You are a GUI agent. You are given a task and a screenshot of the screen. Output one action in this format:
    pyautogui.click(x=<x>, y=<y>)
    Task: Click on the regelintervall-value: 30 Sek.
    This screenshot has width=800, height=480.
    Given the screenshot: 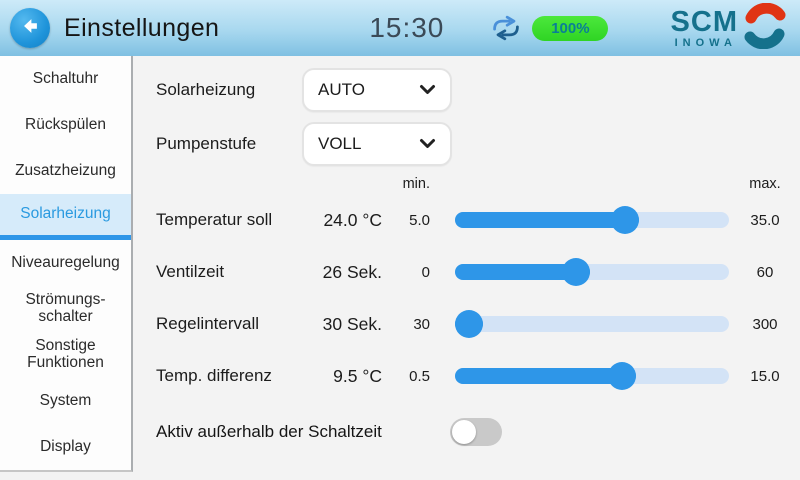 What is the action you would take?
    pyautogui.click(x=352, y=323)
    